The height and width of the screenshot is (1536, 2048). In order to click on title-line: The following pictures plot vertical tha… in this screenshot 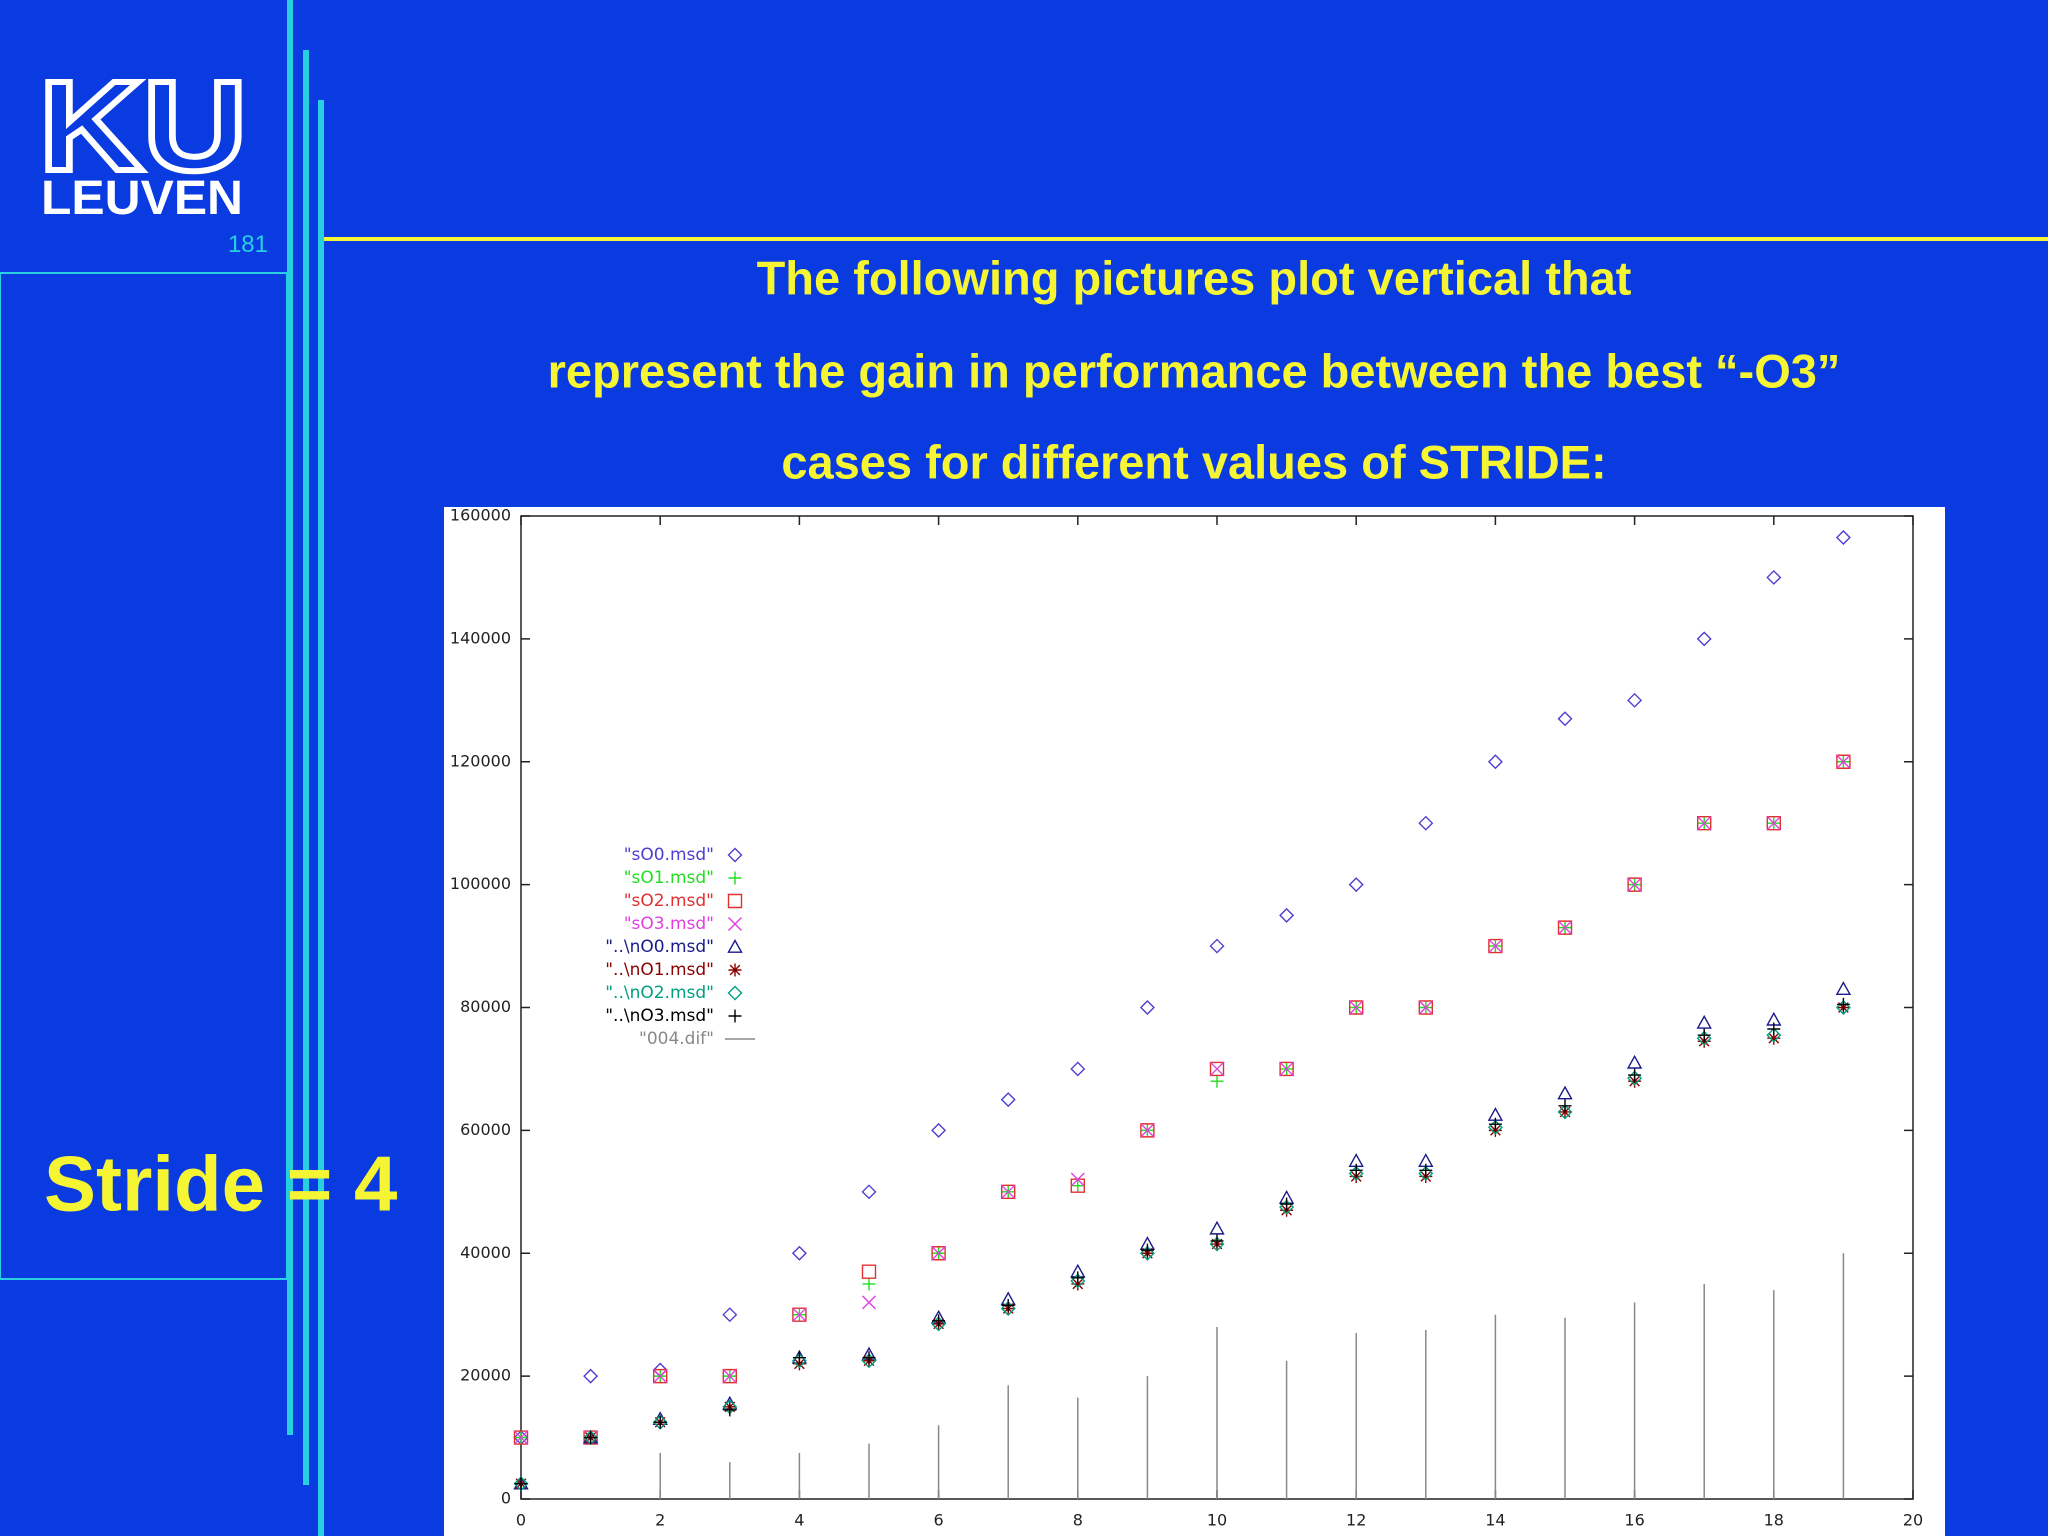, I will do `click(1194, 277)`.